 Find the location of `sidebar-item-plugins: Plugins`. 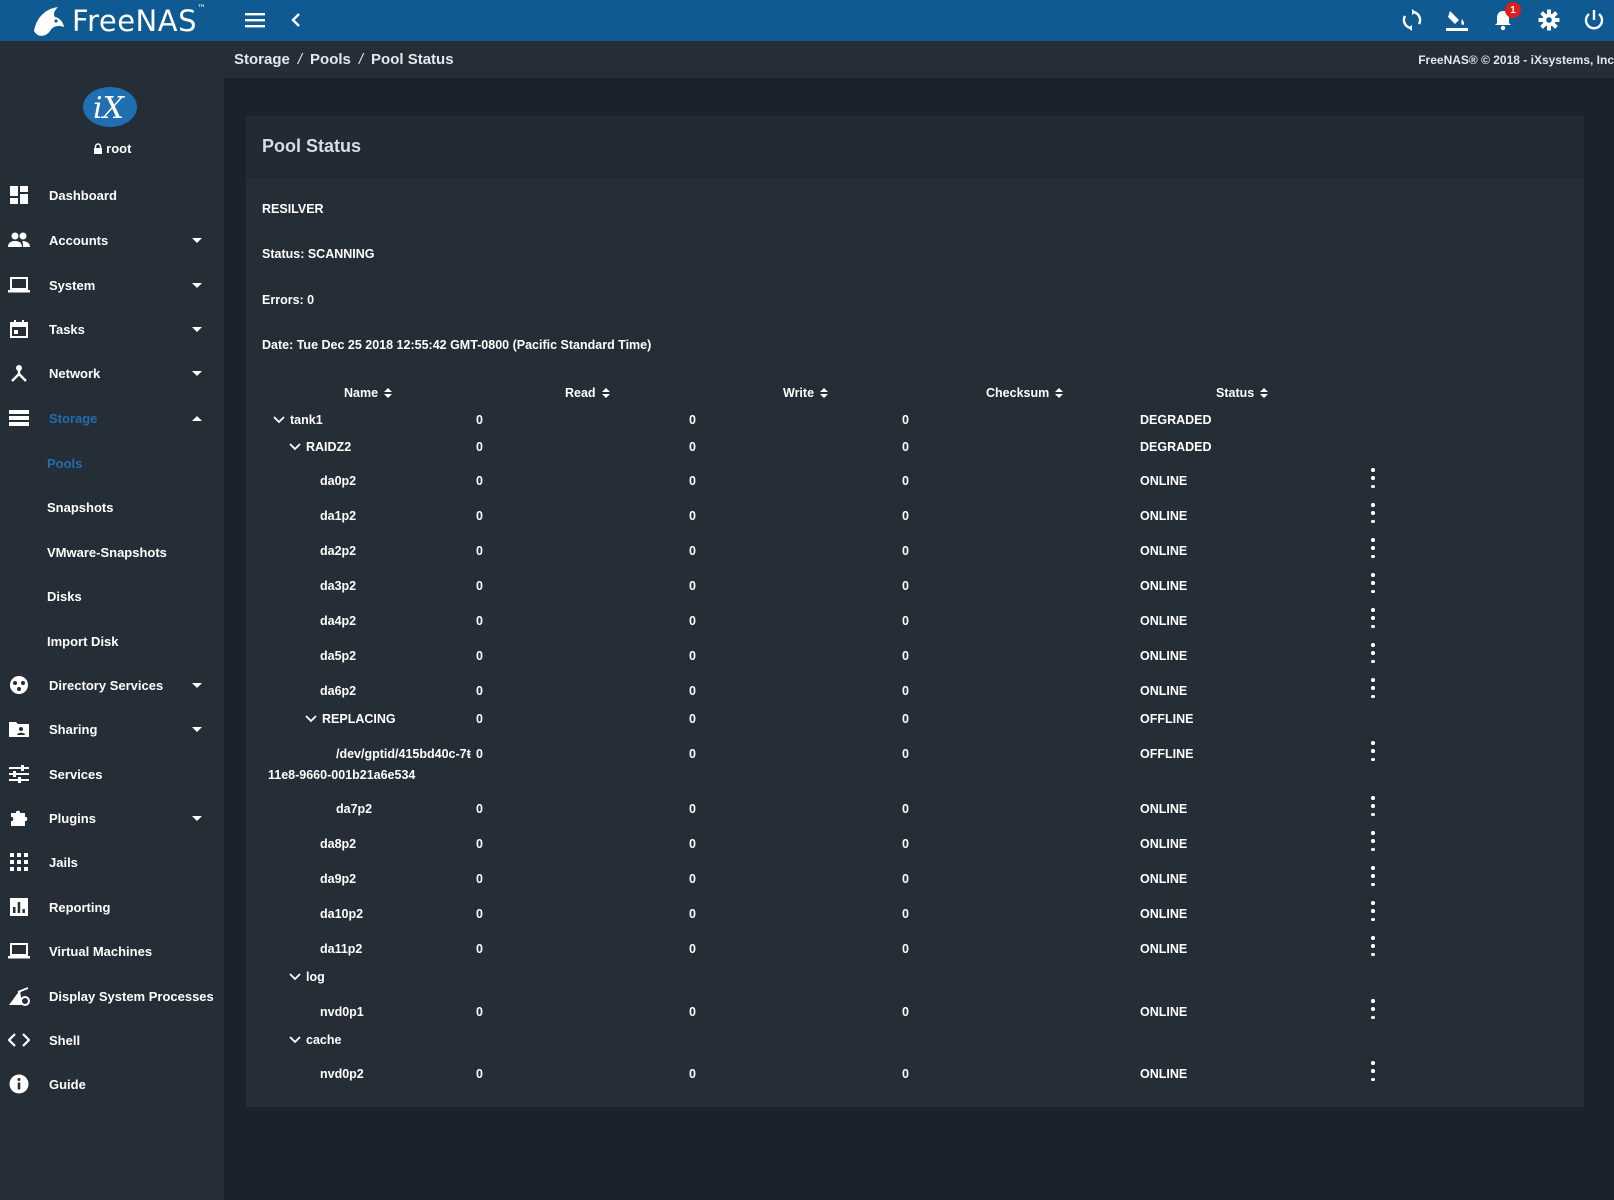

sidebar-item-plugins: Plugins is located at coordinates (112, 818).